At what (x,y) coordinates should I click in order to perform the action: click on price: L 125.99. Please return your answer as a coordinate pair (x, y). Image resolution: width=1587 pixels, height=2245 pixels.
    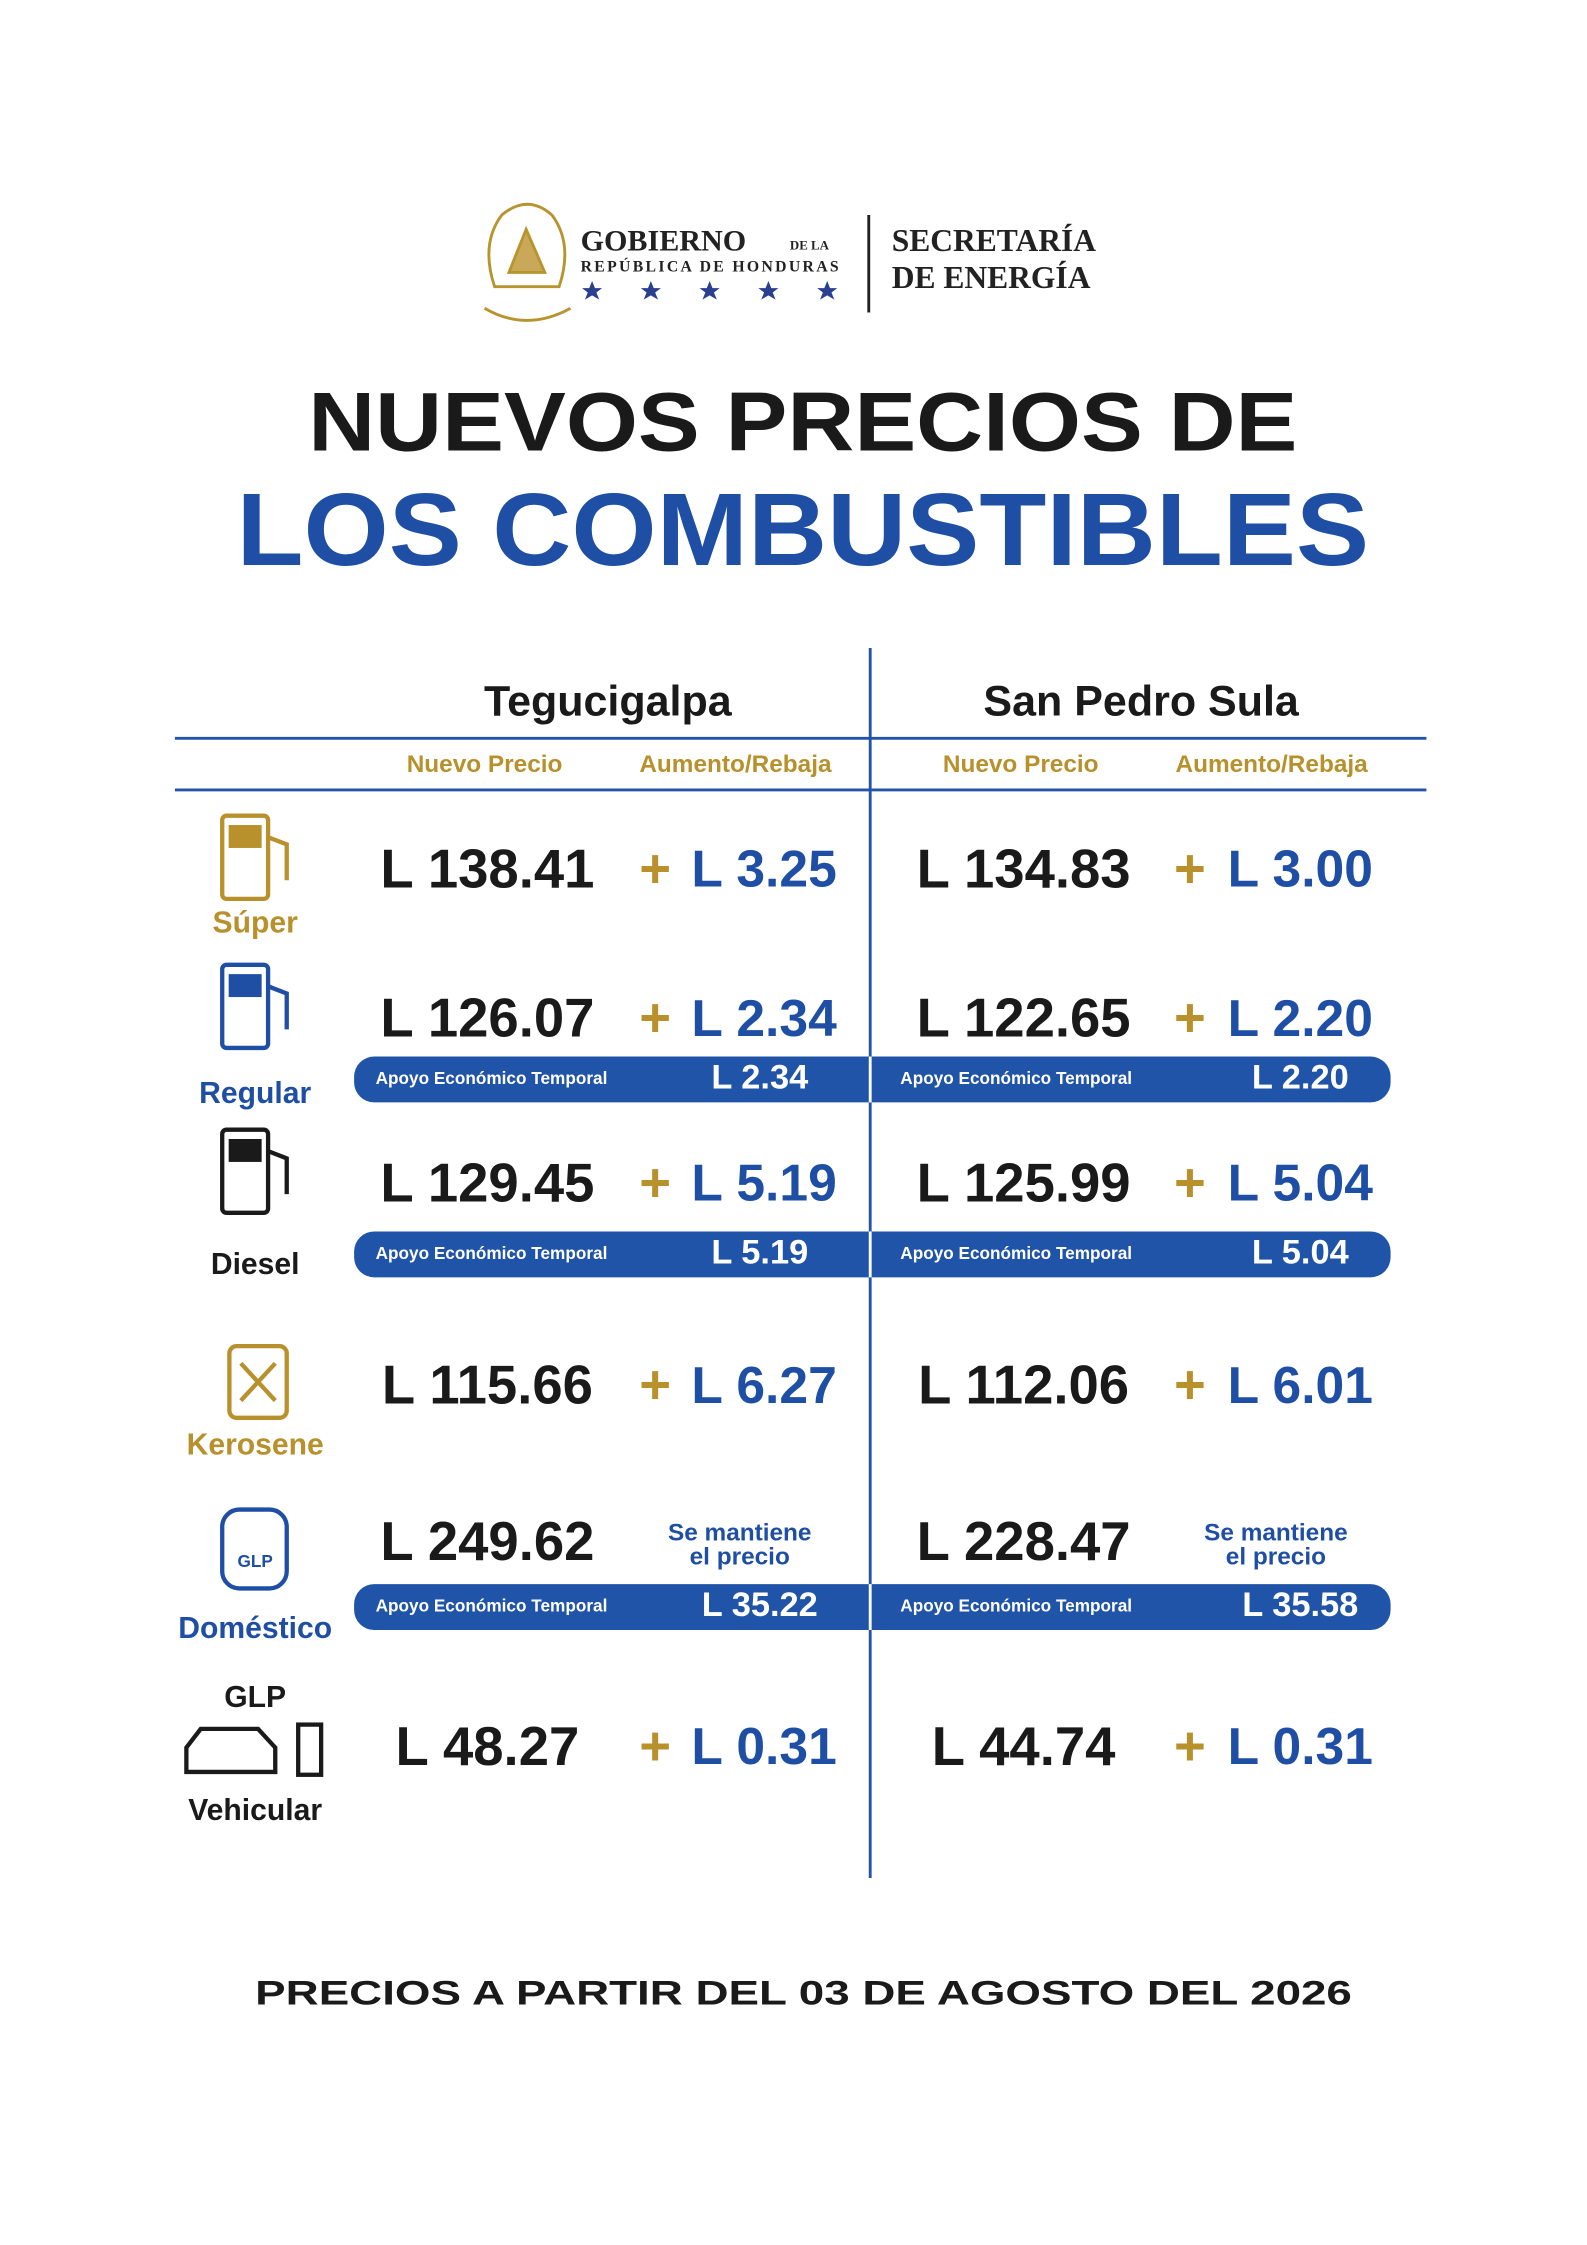
    Looking at the image, I should click on (1024, 1182).